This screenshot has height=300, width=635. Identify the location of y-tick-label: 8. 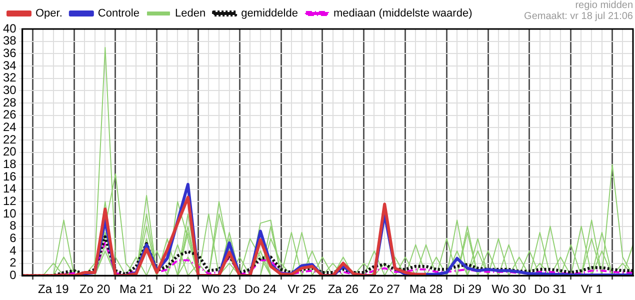
(13, 225).